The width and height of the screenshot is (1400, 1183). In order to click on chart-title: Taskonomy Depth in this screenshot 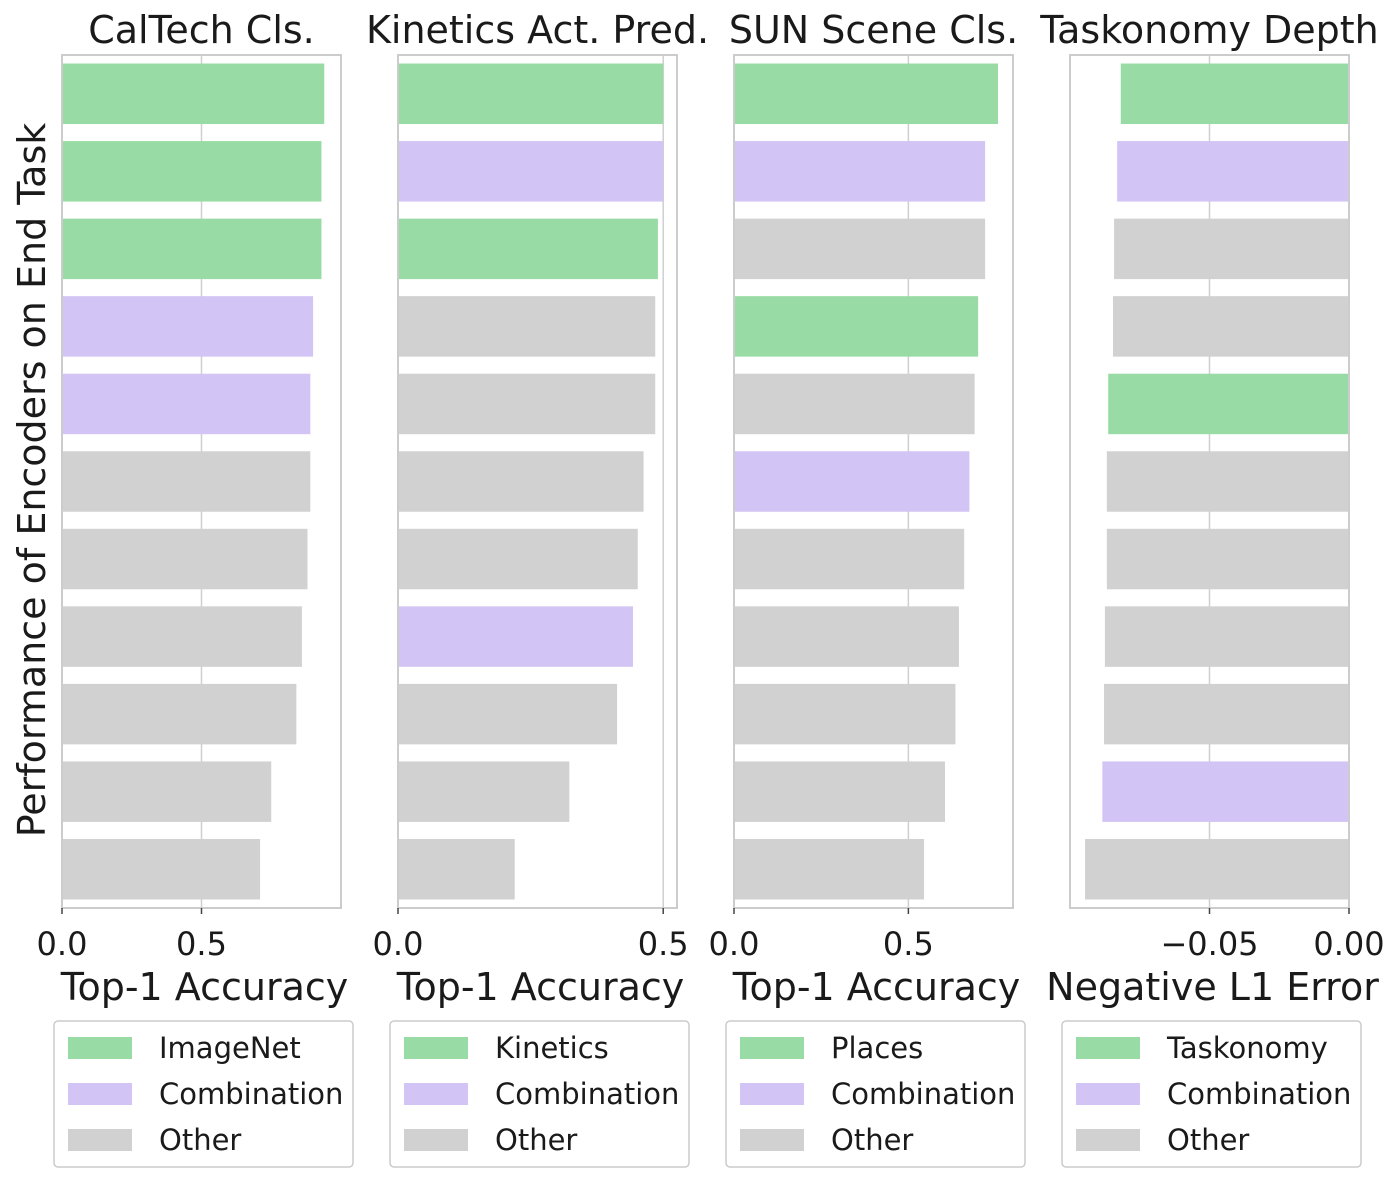, I will do `click(1209, 30)`.